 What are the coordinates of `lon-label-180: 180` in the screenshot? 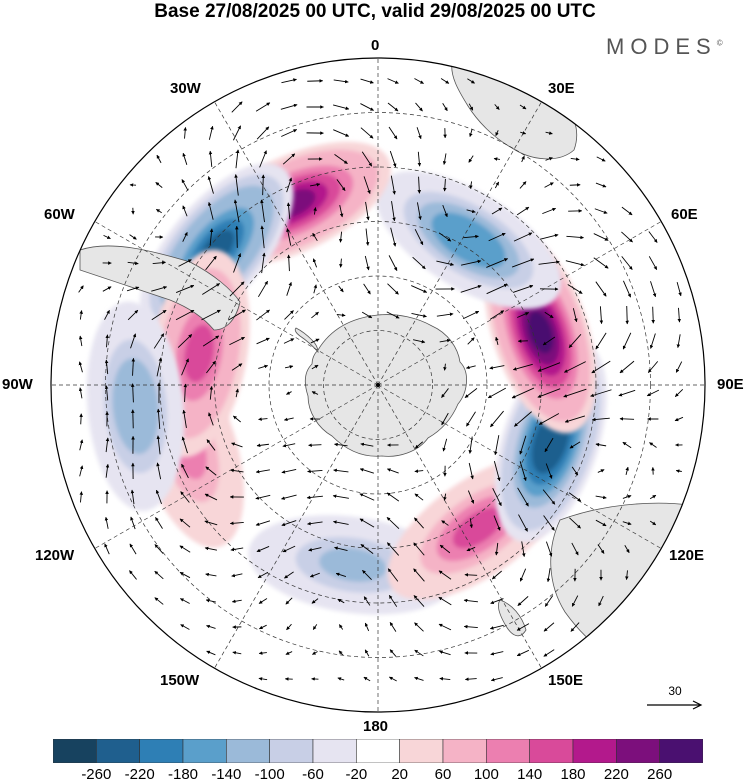 It's located at (376, 726).